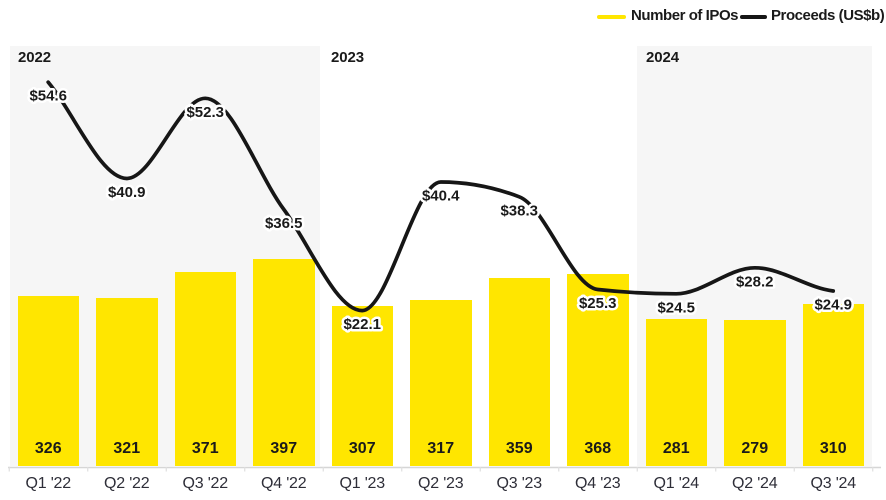 Image resolution: width=886 pixels, height=500 pixels. Describe the element at coordinates (284, 223) in the screenshot. I see `svg-text: $36.5` at that location.